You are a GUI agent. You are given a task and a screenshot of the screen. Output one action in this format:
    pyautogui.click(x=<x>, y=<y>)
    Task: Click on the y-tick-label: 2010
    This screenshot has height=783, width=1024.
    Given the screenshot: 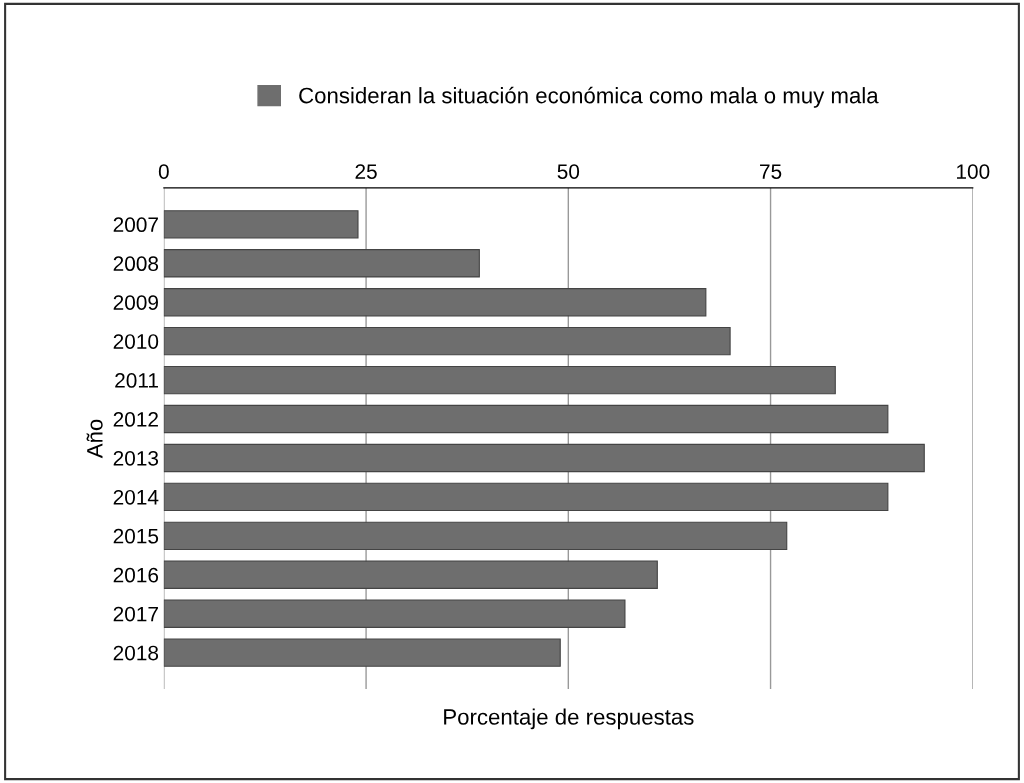 What is the action you would take?
    pyautogui.click(x=136, y=341)
    